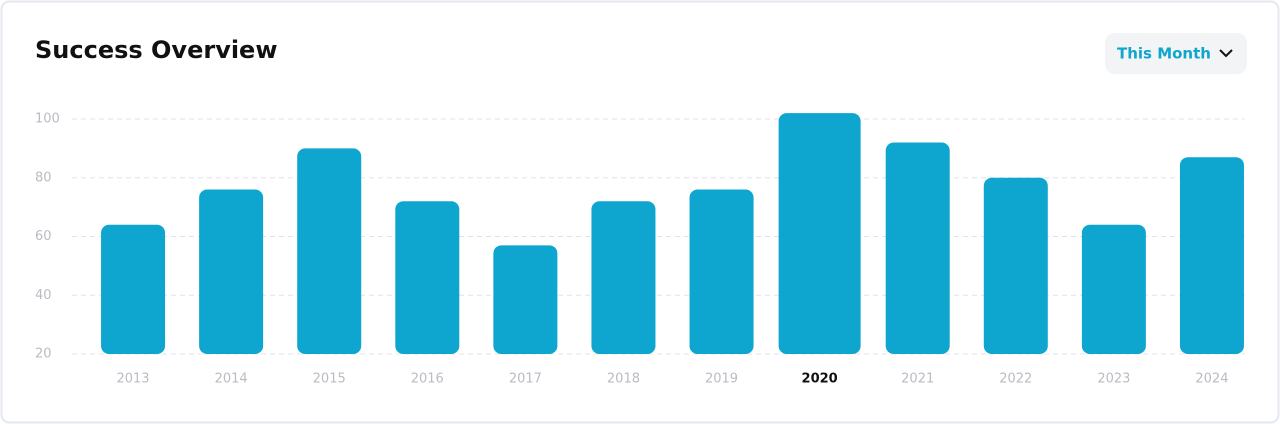 This screenshot has height=424, width=1280. I want to click on x-tick-label: 2016, so click(427, 379).